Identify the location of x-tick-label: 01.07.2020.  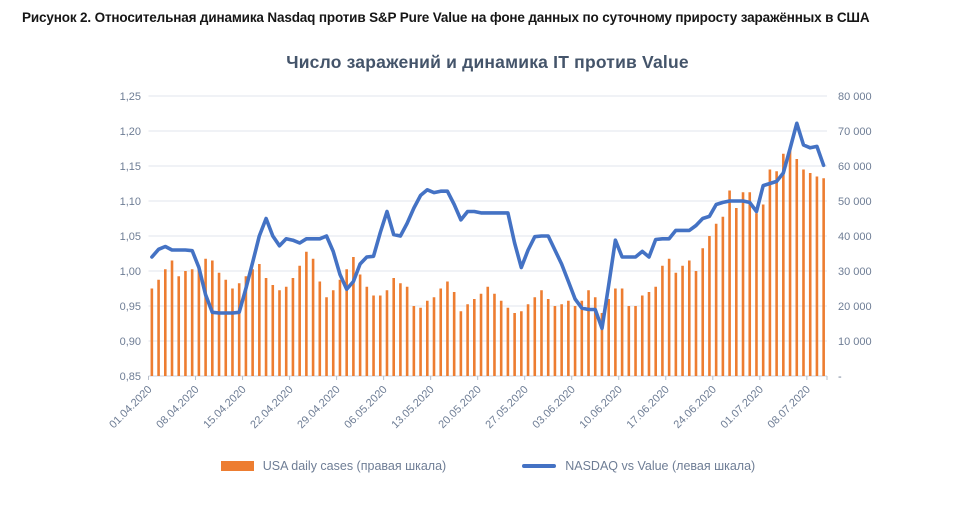
(742, 407).